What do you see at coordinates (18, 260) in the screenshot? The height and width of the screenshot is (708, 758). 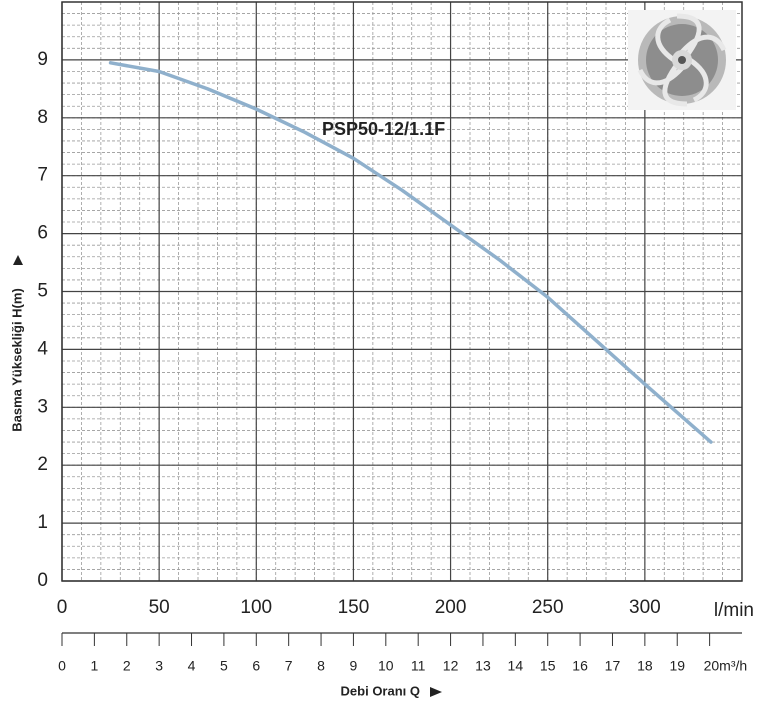 I see `y-axis-arrow` at bounding box center [18, 260].